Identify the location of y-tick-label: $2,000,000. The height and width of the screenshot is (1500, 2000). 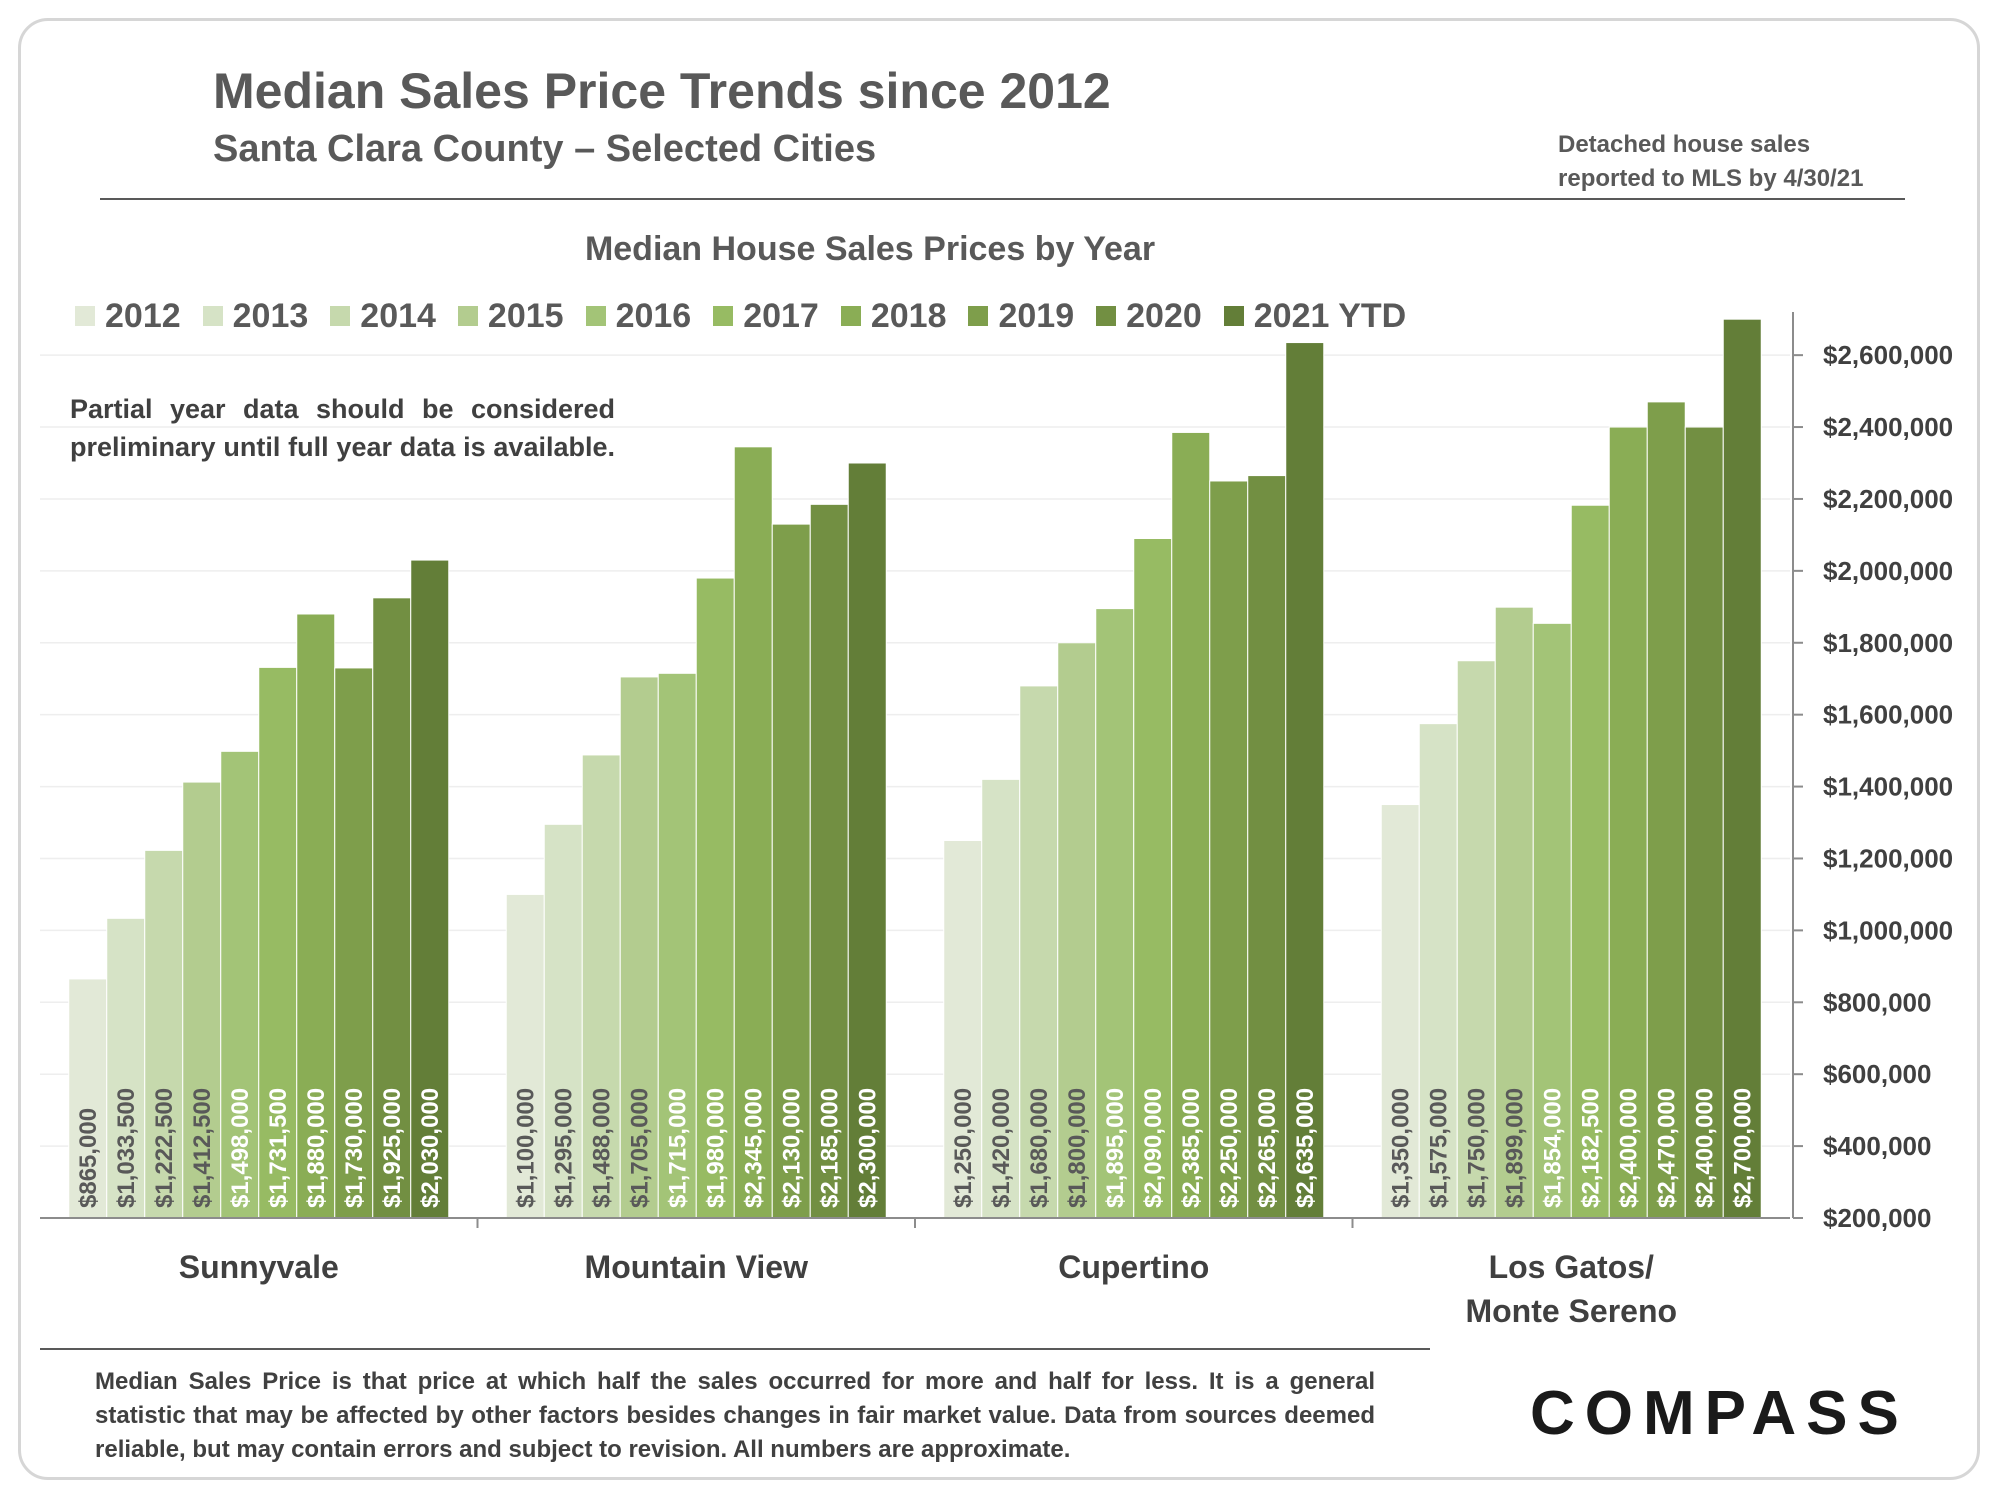
(1888, 571).